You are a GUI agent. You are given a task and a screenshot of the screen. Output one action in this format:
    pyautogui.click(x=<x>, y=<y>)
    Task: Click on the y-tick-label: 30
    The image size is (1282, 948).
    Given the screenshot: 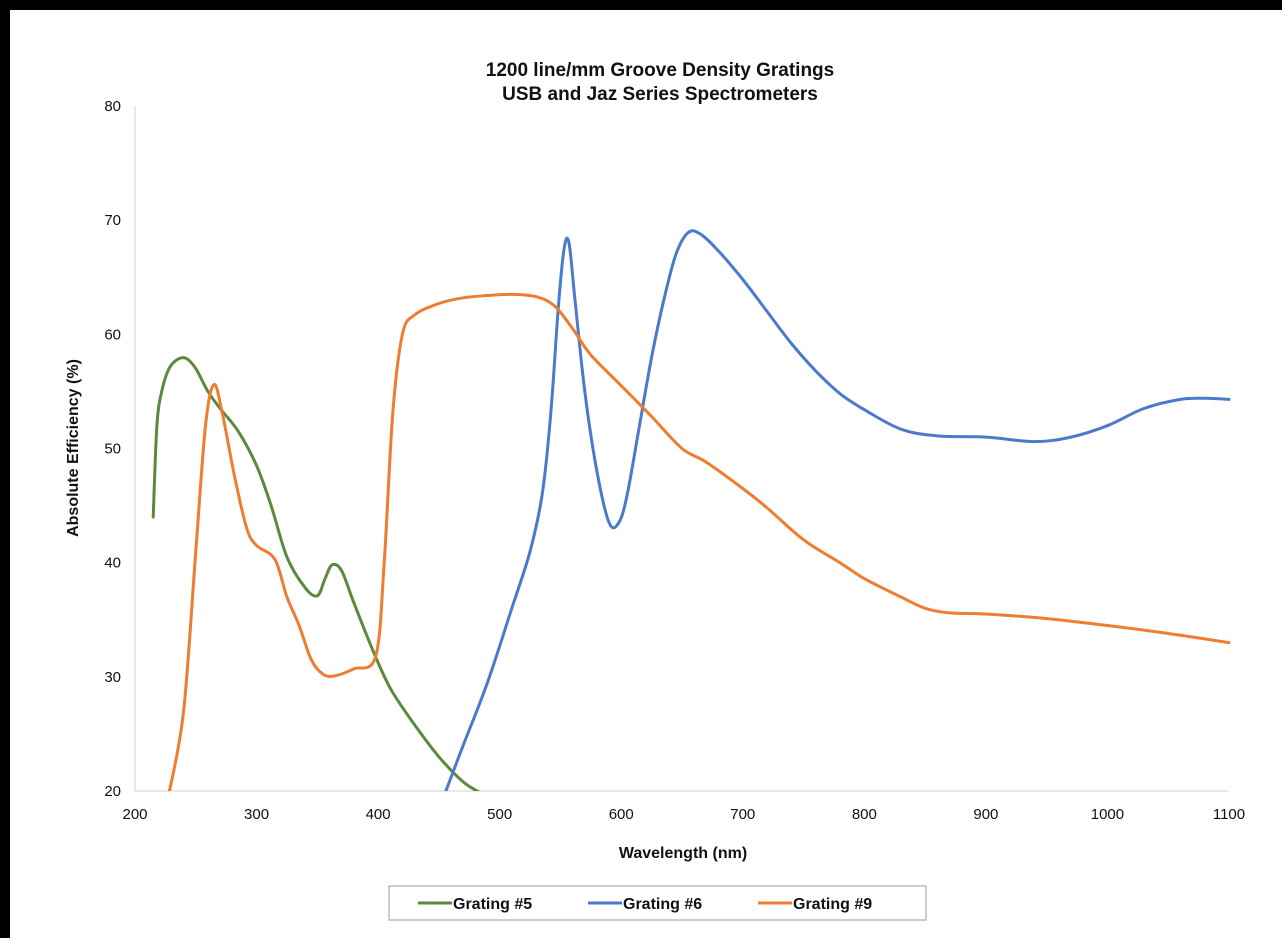 What is the action you would take?
    pyautogui.click(x=112, y=677)
    